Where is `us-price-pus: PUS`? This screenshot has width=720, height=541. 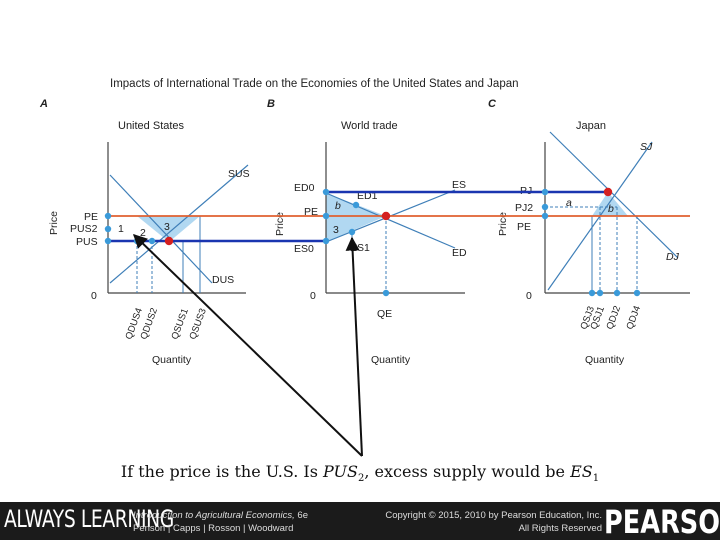
us-price-pus: PUS is located at coordinates (87, 242).